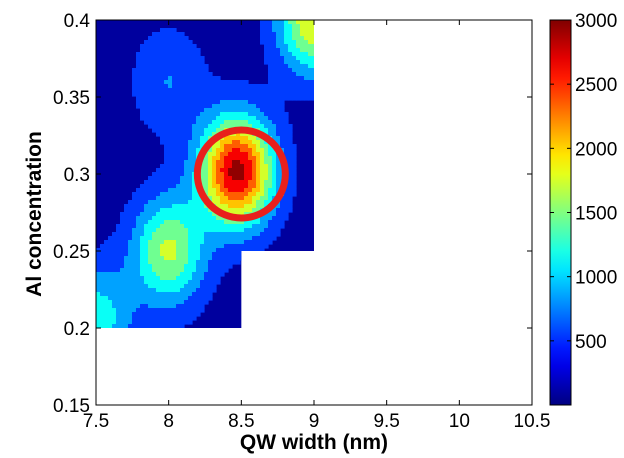  What do you see at coordinates (77, 21) in the screenshot?
I see `y-tick-label: 0.4` at bounding box center [77, 21].